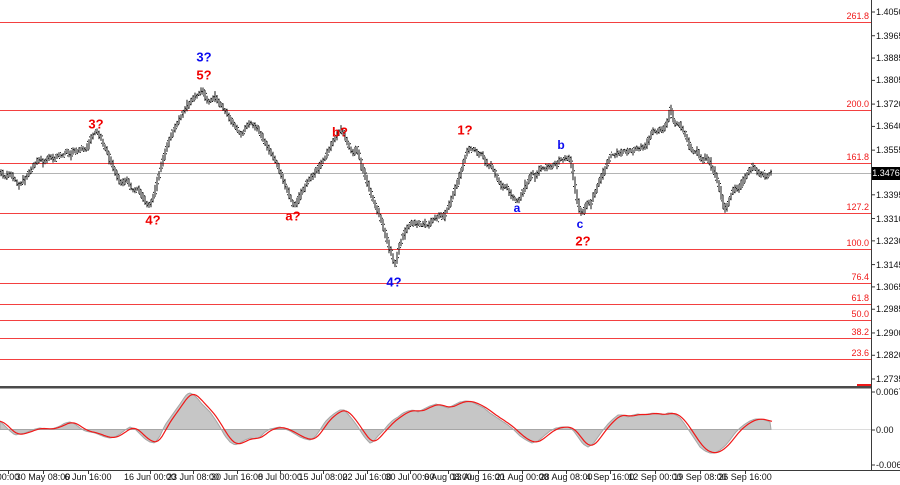 The width and height of the screenshot is (900, 485). What do you see at coordinates (888, 218) in the screenshot?
I see `price-axis-label: 1.3310` at bounding box center [888, 218].